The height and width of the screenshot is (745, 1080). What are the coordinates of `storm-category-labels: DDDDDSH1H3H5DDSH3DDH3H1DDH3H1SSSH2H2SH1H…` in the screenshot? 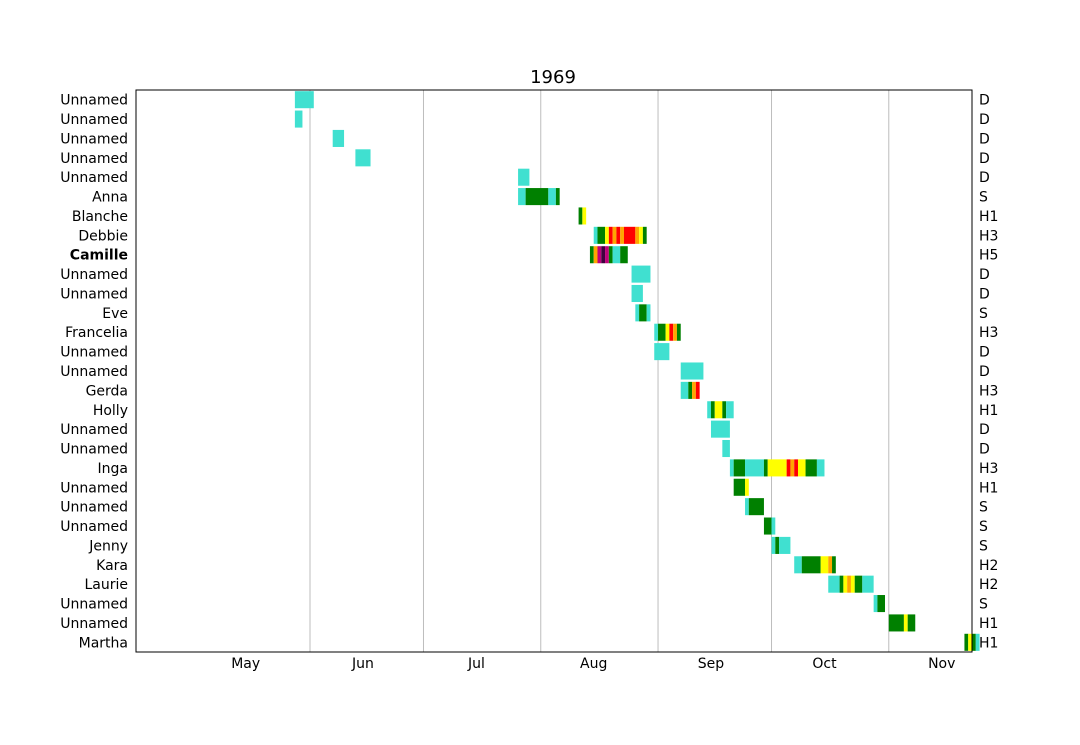 It's located at (988, 372).